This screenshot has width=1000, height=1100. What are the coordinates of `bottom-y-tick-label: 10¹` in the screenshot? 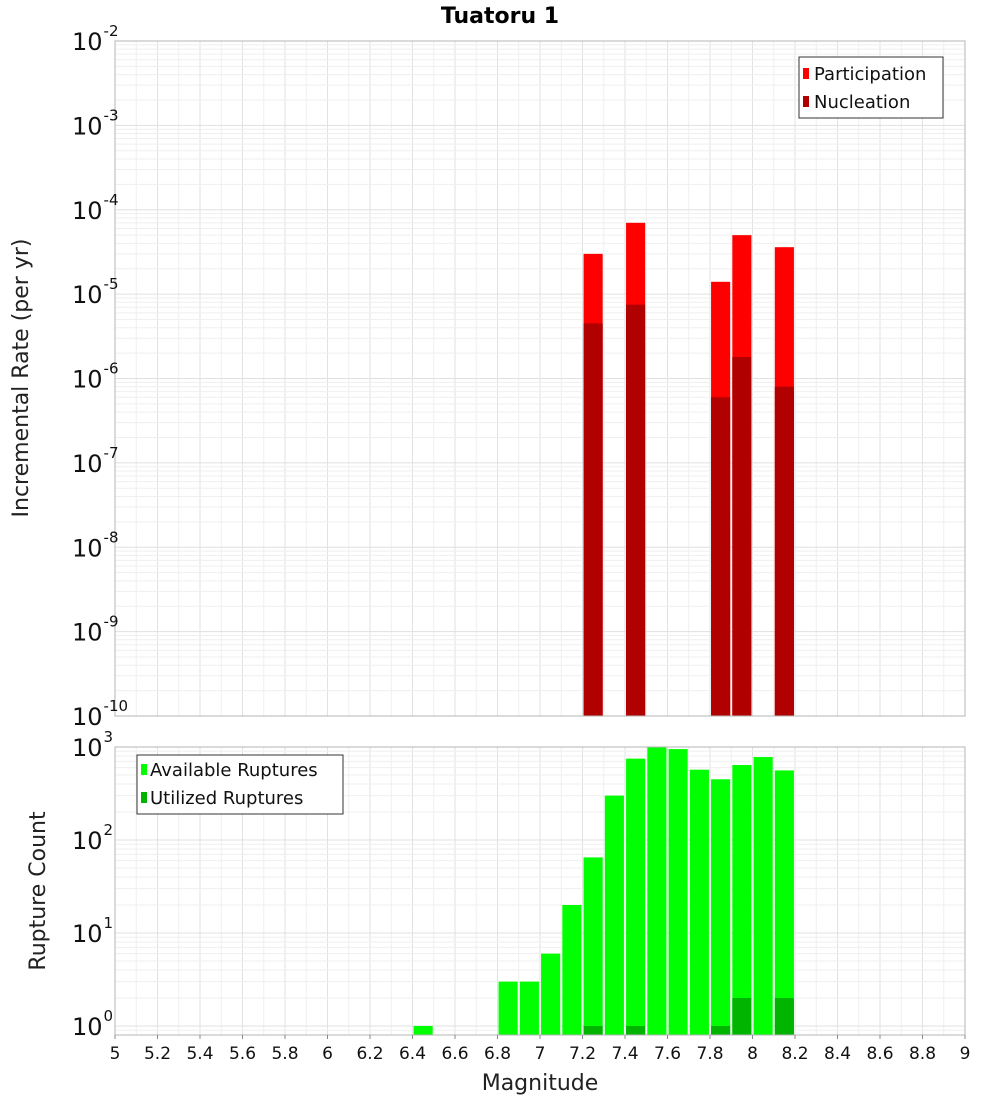 It's located at (92, 931).